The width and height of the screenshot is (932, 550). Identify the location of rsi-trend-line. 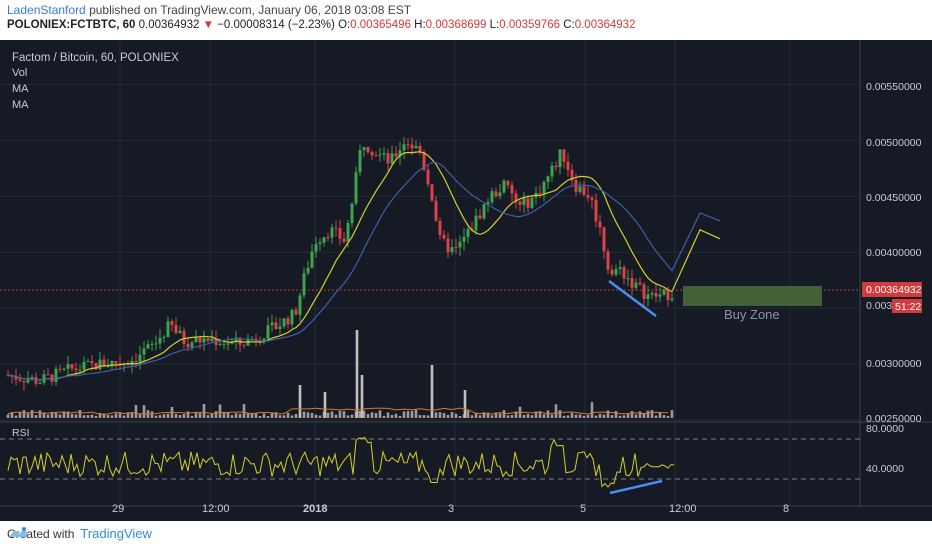
(636, 487).